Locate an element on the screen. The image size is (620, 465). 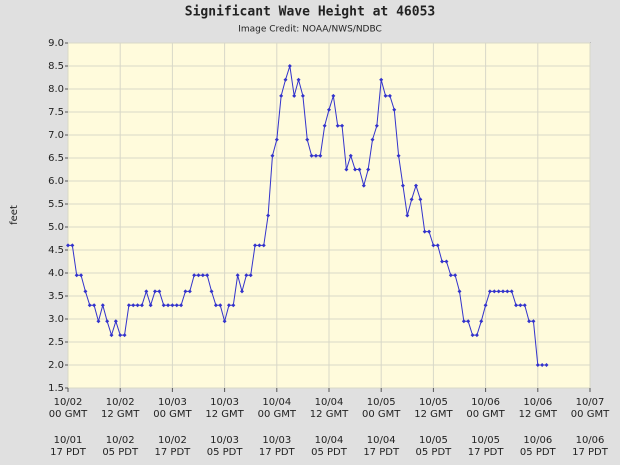
x-tick-pdt-date: 10/04 is located at coordinates (381, 440).